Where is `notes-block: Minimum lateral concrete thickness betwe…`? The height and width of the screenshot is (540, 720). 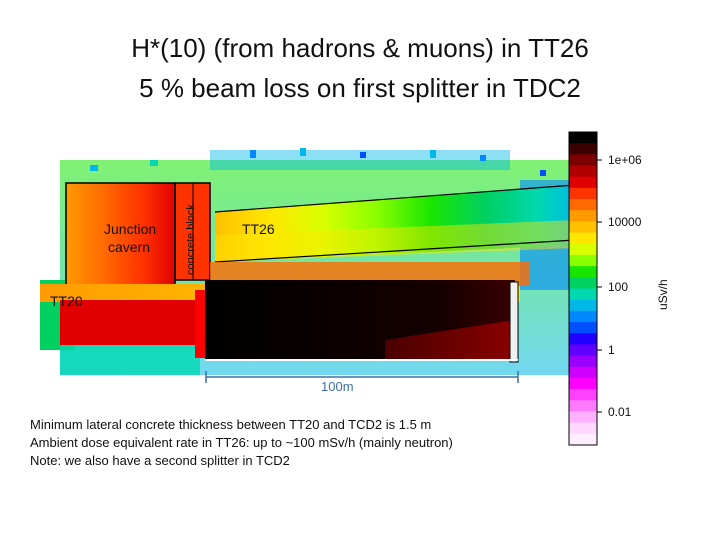
notes-block: Minimum lateral concrete thickness betwe… is located at coordinates (310, 443).